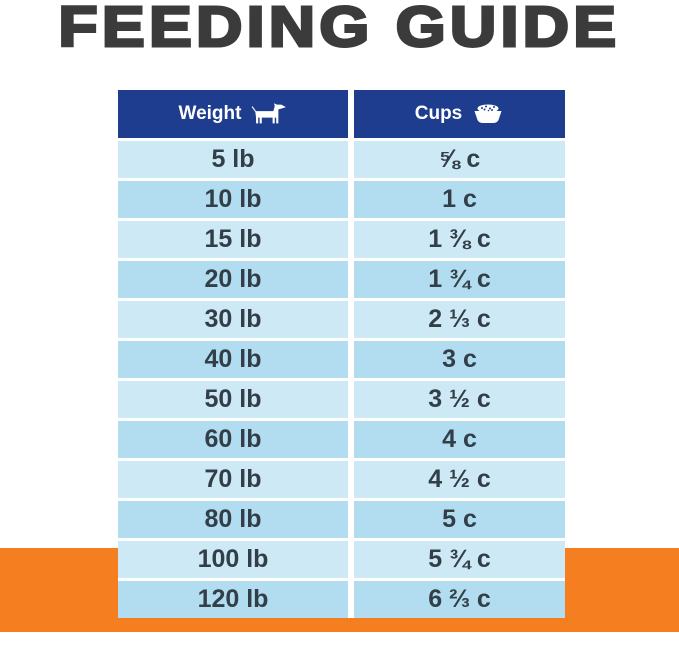  What do you see at coordinates (233, 199) in the screenshot?
I see `table-row-weight: 10 lb` at bounding box center [233, 199].